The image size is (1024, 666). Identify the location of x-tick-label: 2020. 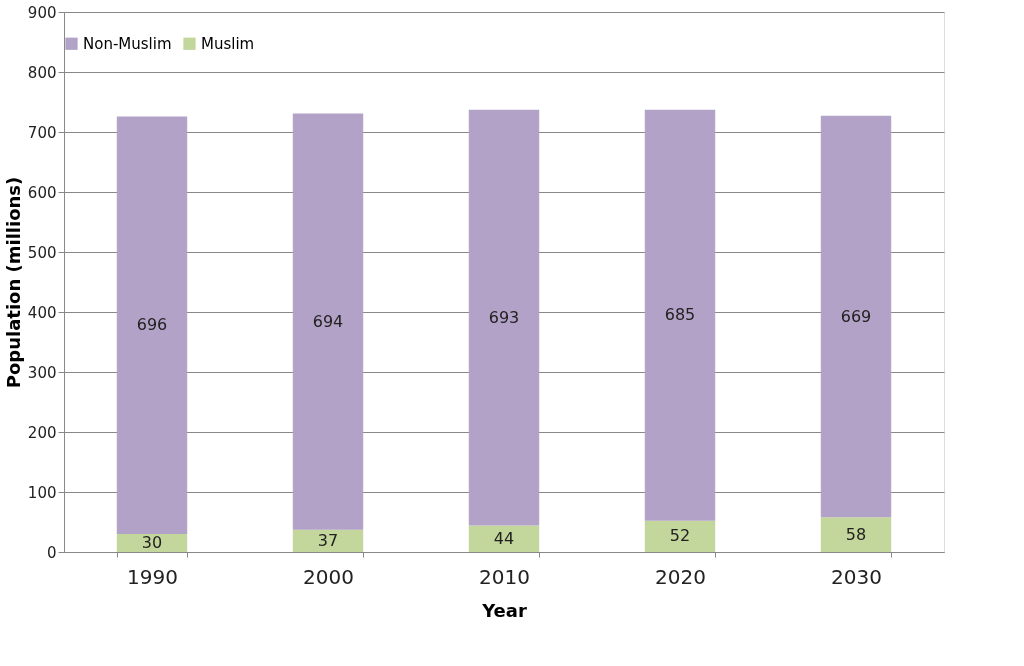
(680, 576).